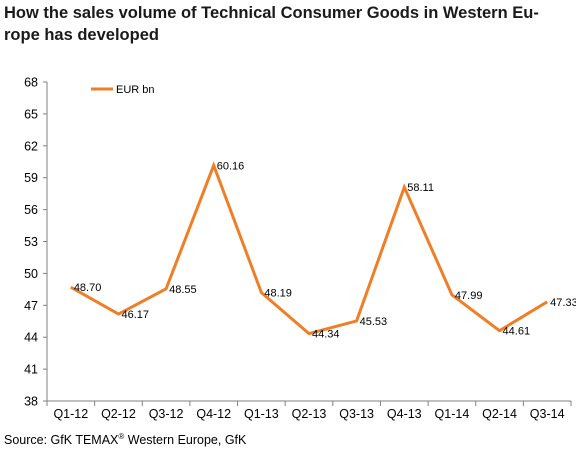 Image resolution: width=576 pixels, height=453 pixels. I want to click on chart-title-line-2: rope has developed, so click(81, 35).